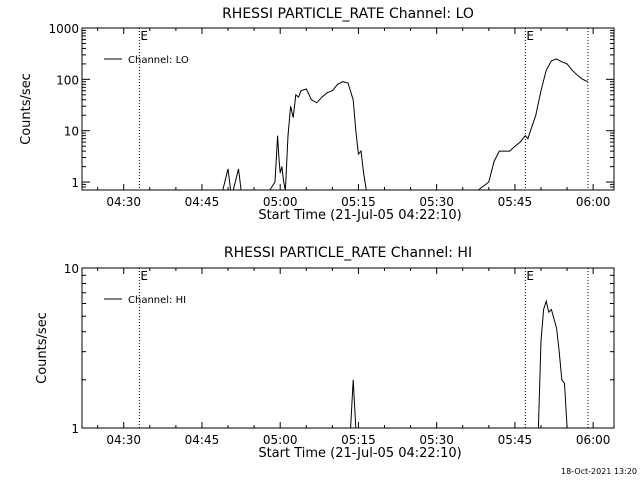 This screenshot has height=480, width=640. What do you see at coordinates (348, 253) in the screenshot?
I see `plot-title: RHESSI PARTICLE_RATE Channel: HI` at bounding box center [348, 253].